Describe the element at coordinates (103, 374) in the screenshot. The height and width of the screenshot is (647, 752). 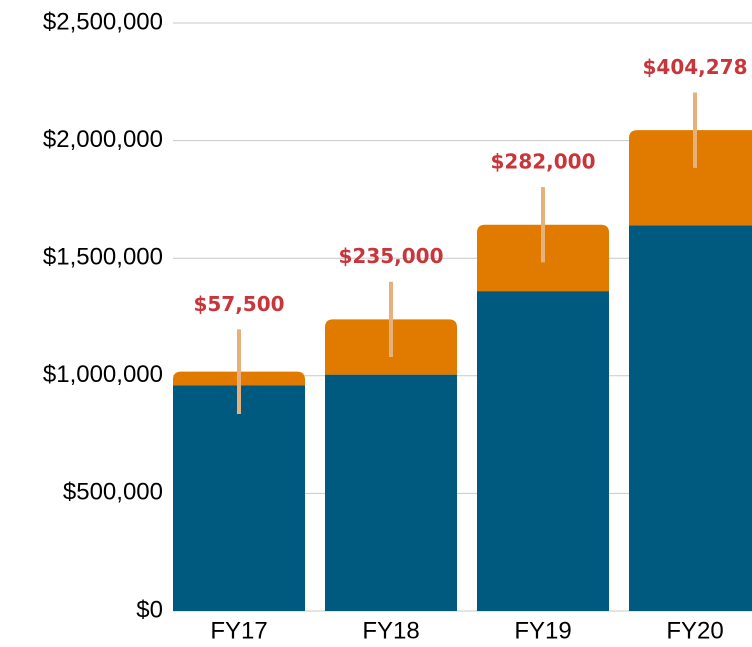
I see `y-tick-label: $1,000,000` at that location.